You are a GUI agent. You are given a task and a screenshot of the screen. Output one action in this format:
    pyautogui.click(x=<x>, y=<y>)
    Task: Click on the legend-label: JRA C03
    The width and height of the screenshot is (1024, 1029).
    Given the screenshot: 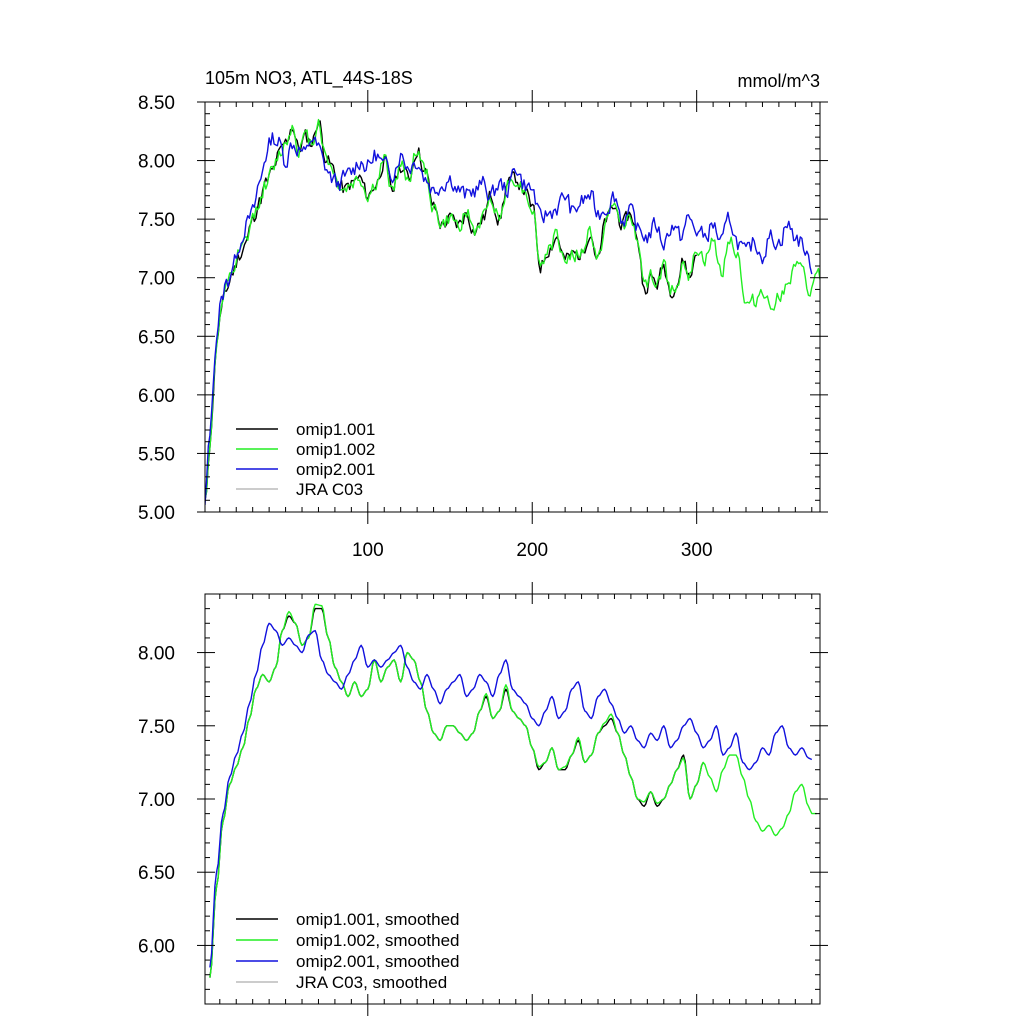 What is the action you would take?
    pyautogui.click(x=329, y=489)
    